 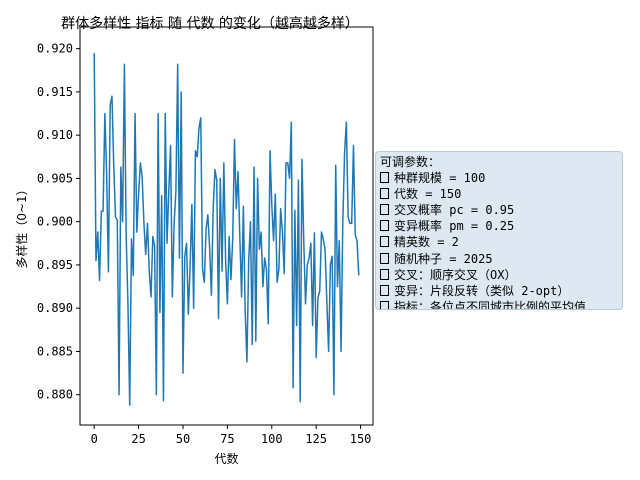 I want to click on param-line: 变异概率 pm = 0.25, so click(x=499, y=226).